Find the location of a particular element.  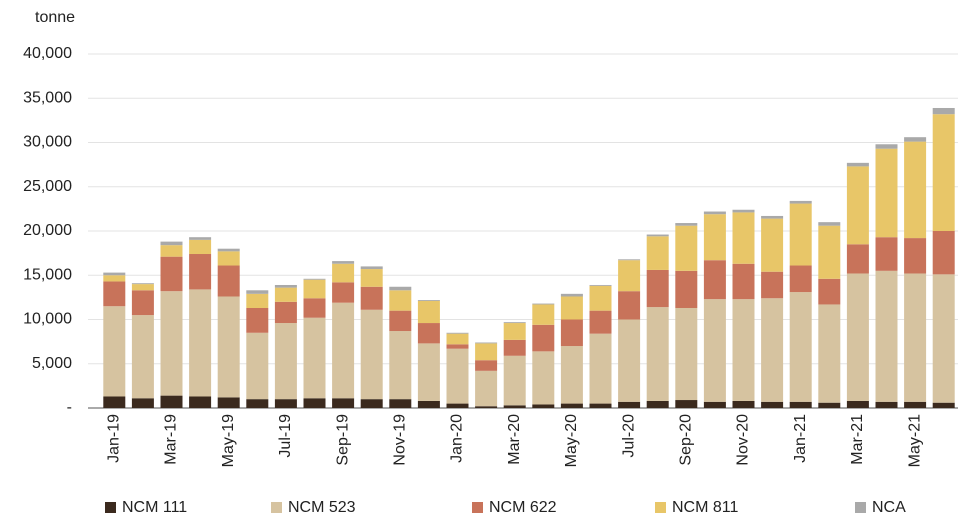

x-tick-label: Mar-20 is located at coordinates (514, 439).